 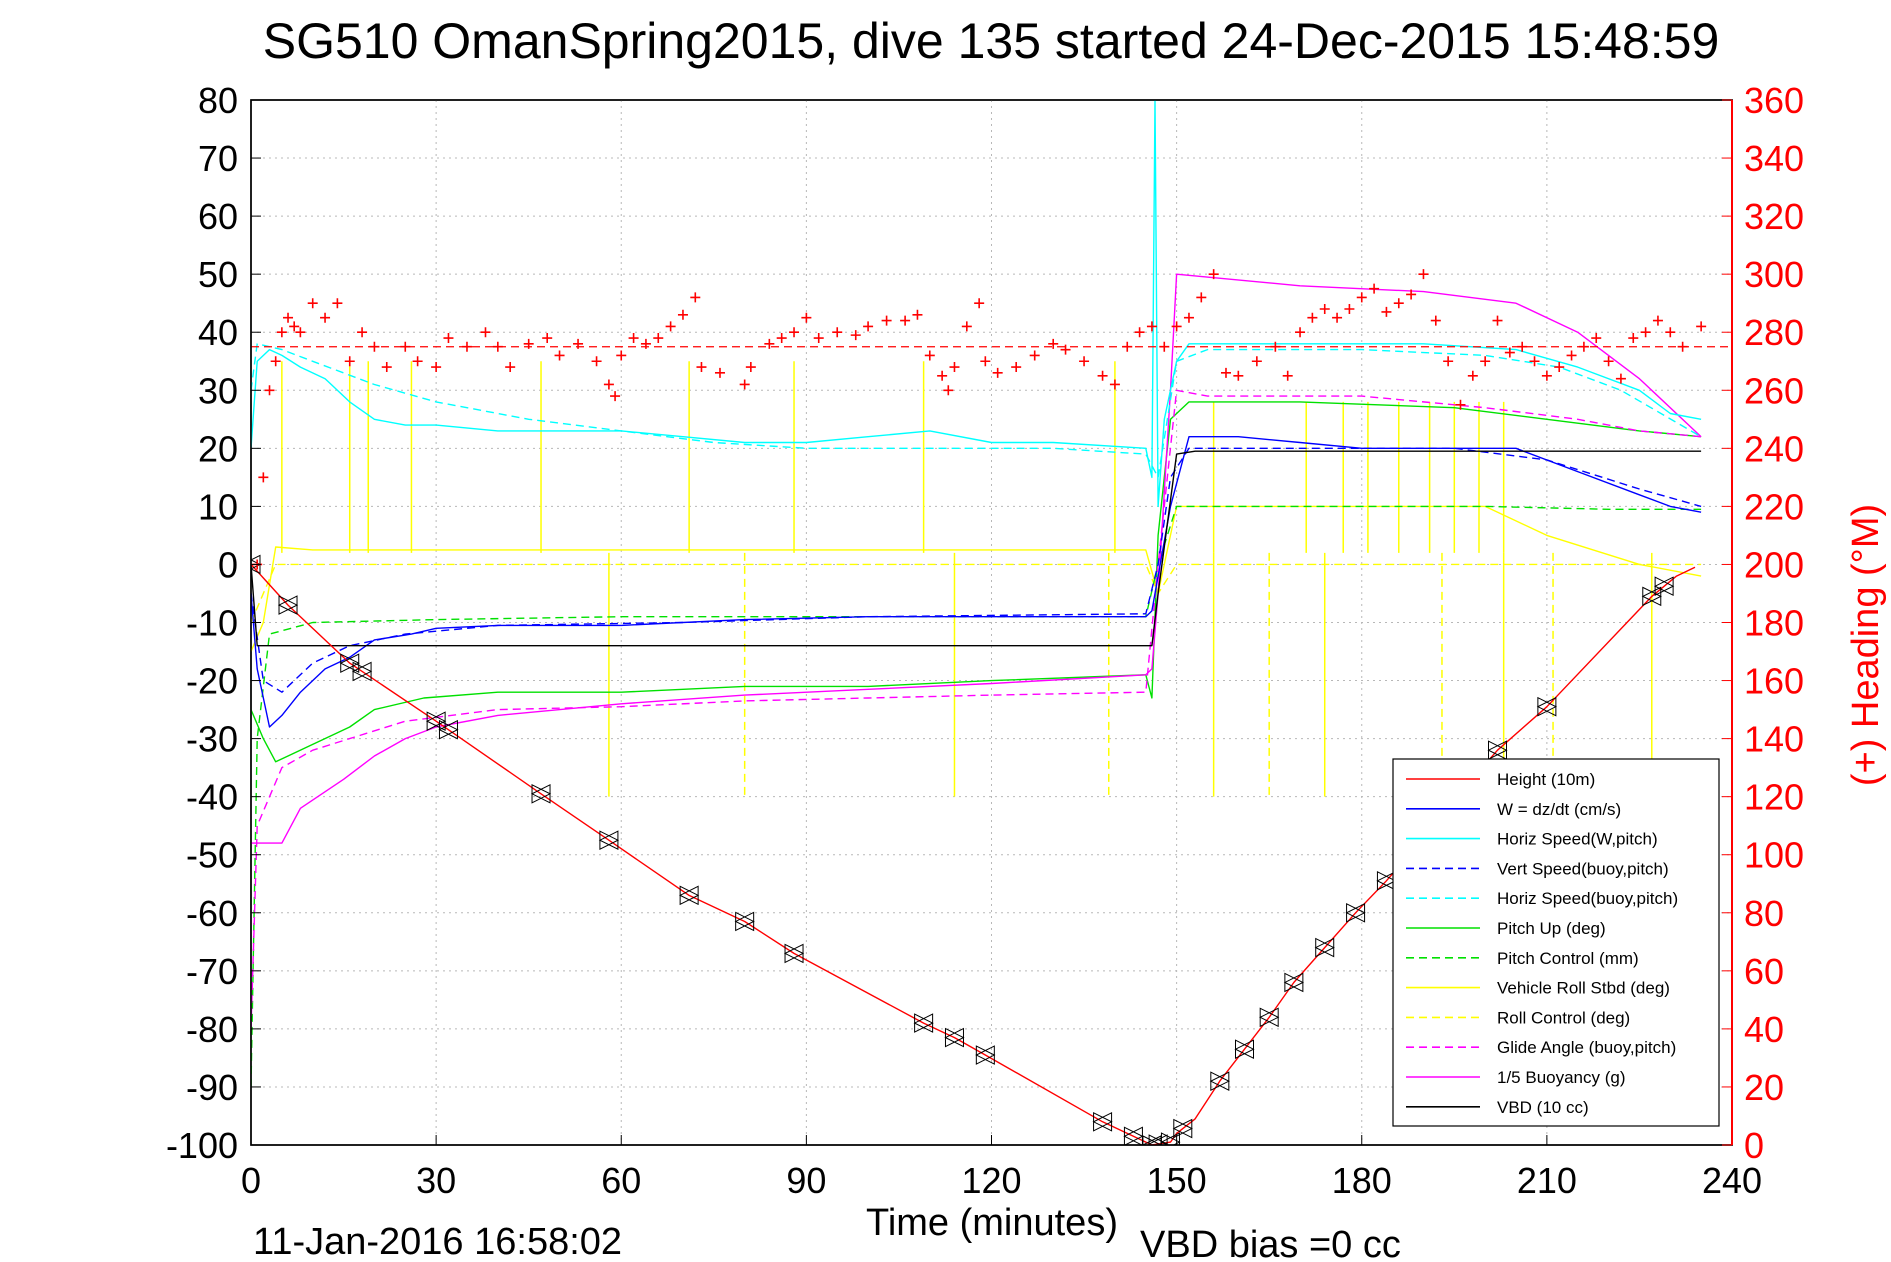 I want to click on y-tick-label: 40, so click(x=218, y=332).